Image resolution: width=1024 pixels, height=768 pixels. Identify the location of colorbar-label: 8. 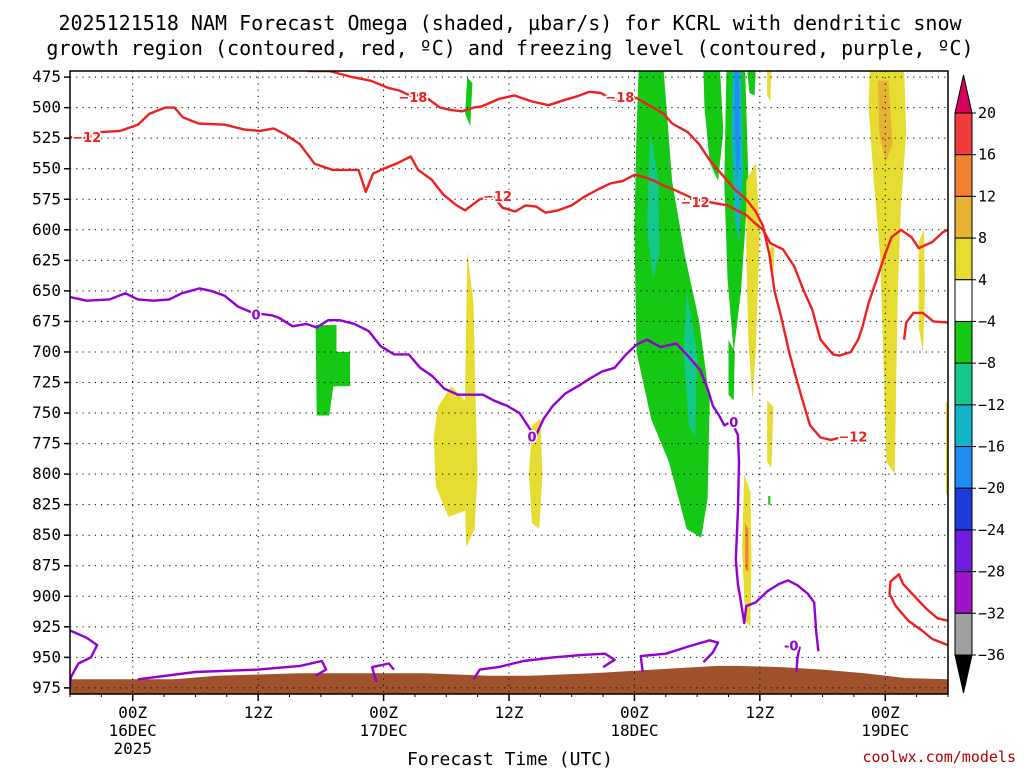
(982, 238).